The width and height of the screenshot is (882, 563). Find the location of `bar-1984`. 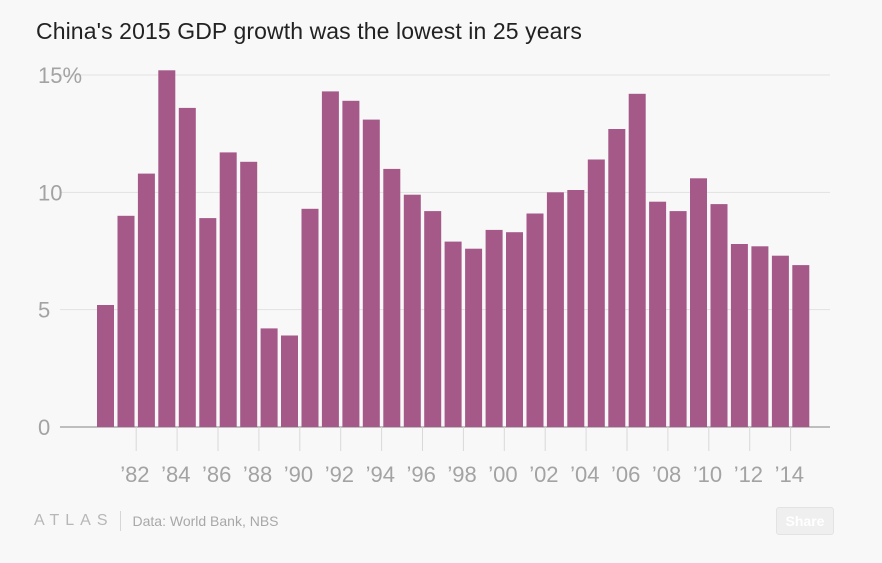

bar-1984 is located at coordinates (167, 249).